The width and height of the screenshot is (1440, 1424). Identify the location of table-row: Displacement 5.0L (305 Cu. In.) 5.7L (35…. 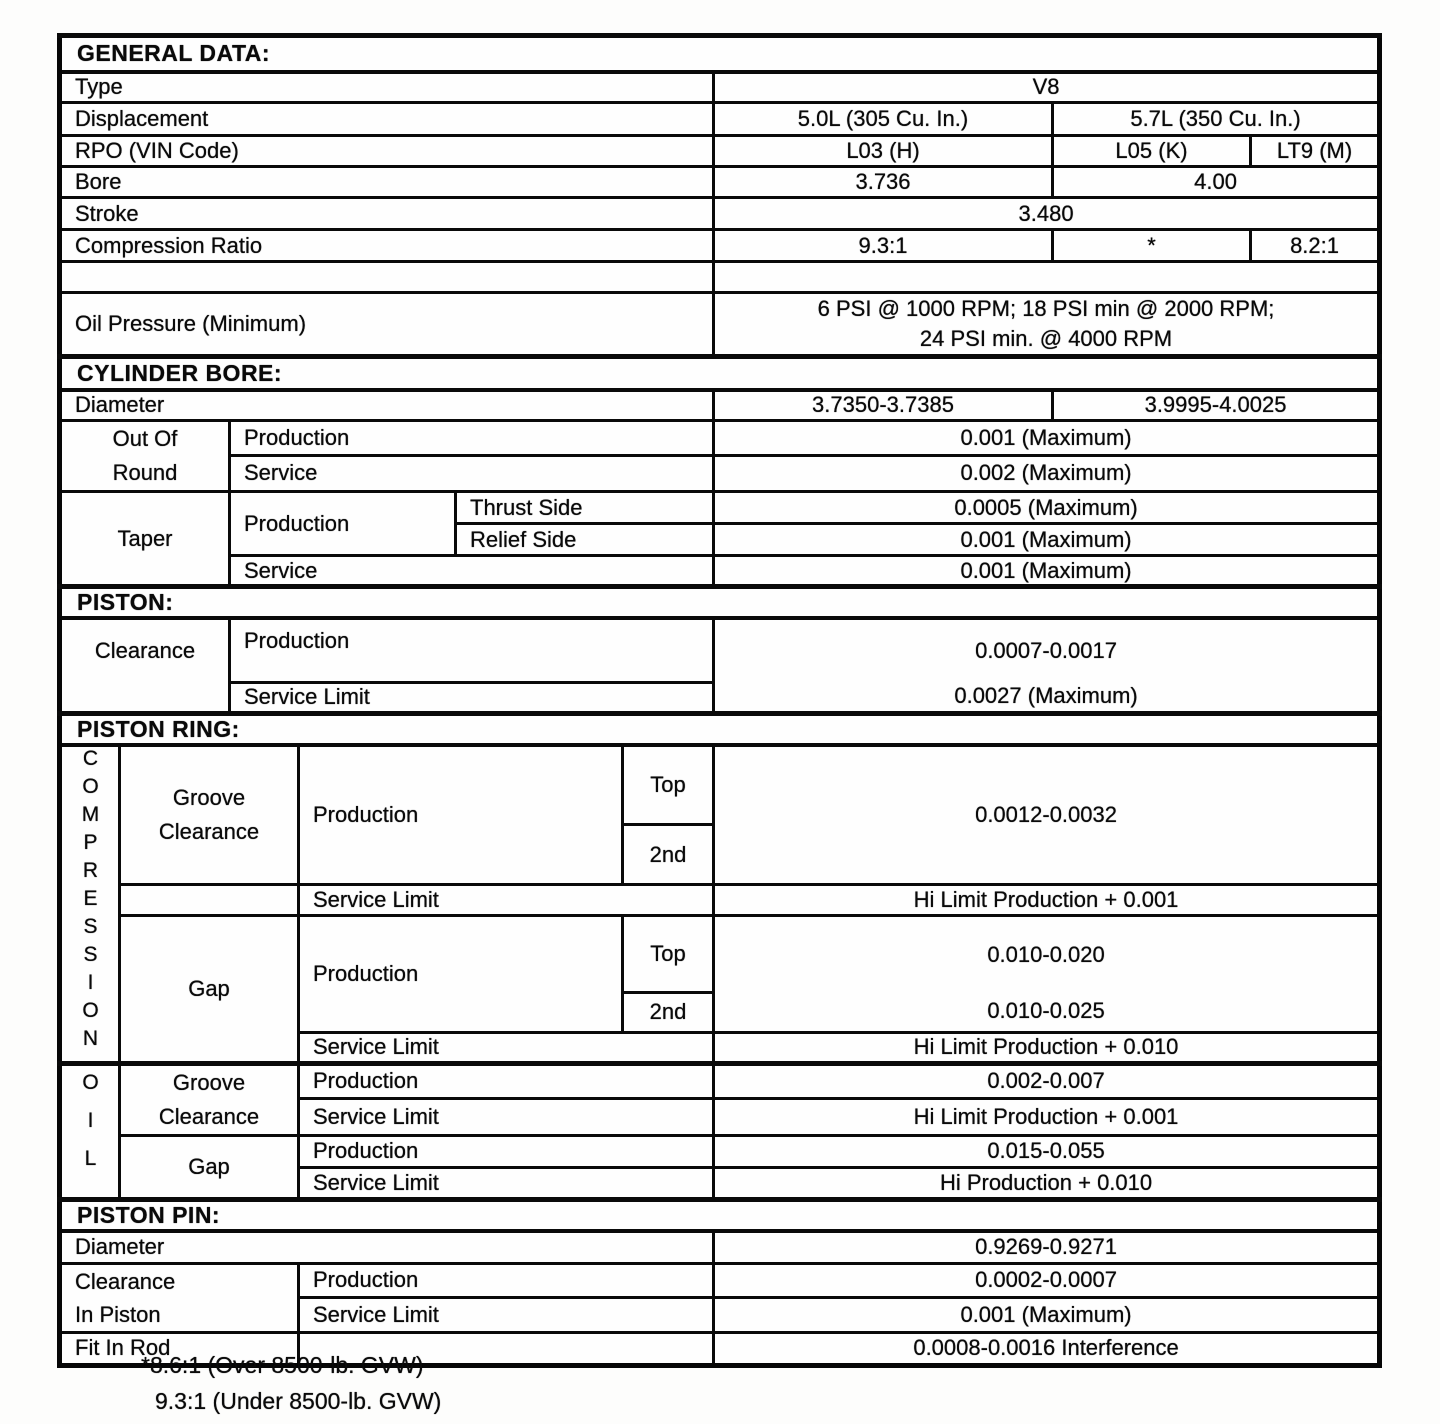
(720, 119).